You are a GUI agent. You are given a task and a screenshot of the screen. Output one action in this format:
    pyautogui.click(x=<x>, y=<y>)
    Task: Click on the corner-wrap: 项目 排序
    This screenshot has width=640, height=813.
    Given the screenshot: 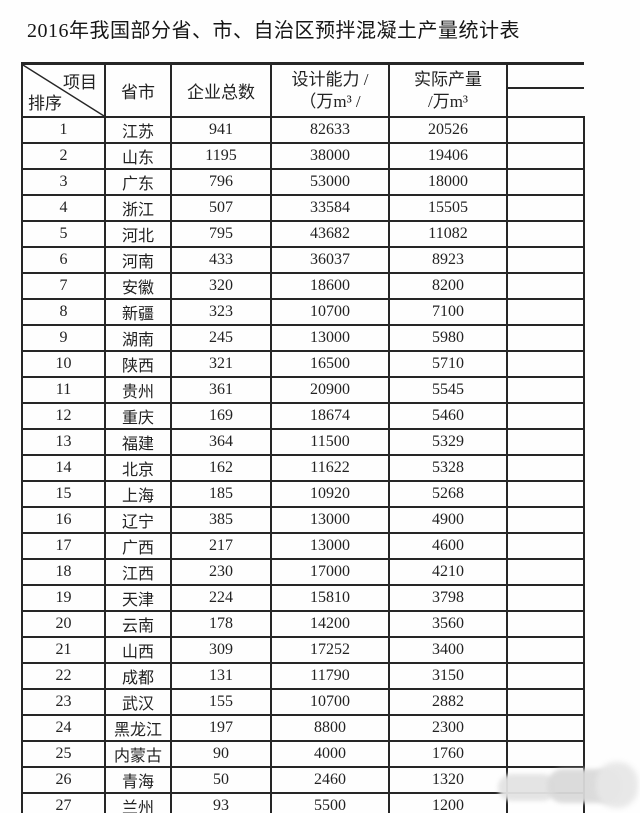 What is the action you would take?
    pyautogui.click(x=63, y=90)
    